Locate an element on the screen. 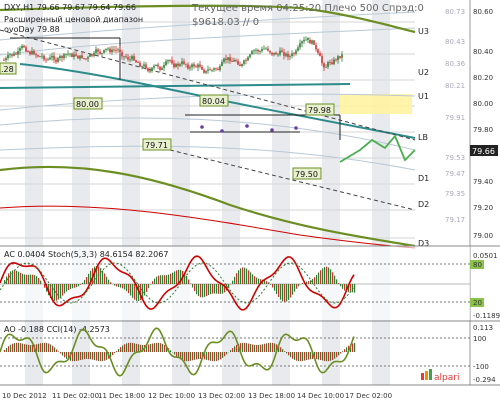  svg-text: 0.113 is located at coordinates (483, 328).